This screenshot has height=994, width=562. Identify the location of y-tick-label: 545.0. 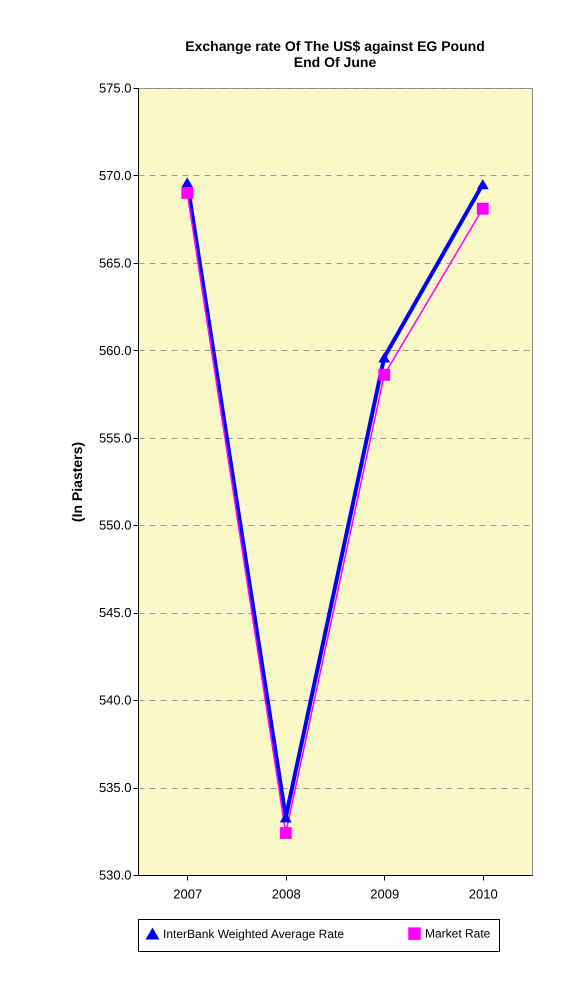
(115, 612).